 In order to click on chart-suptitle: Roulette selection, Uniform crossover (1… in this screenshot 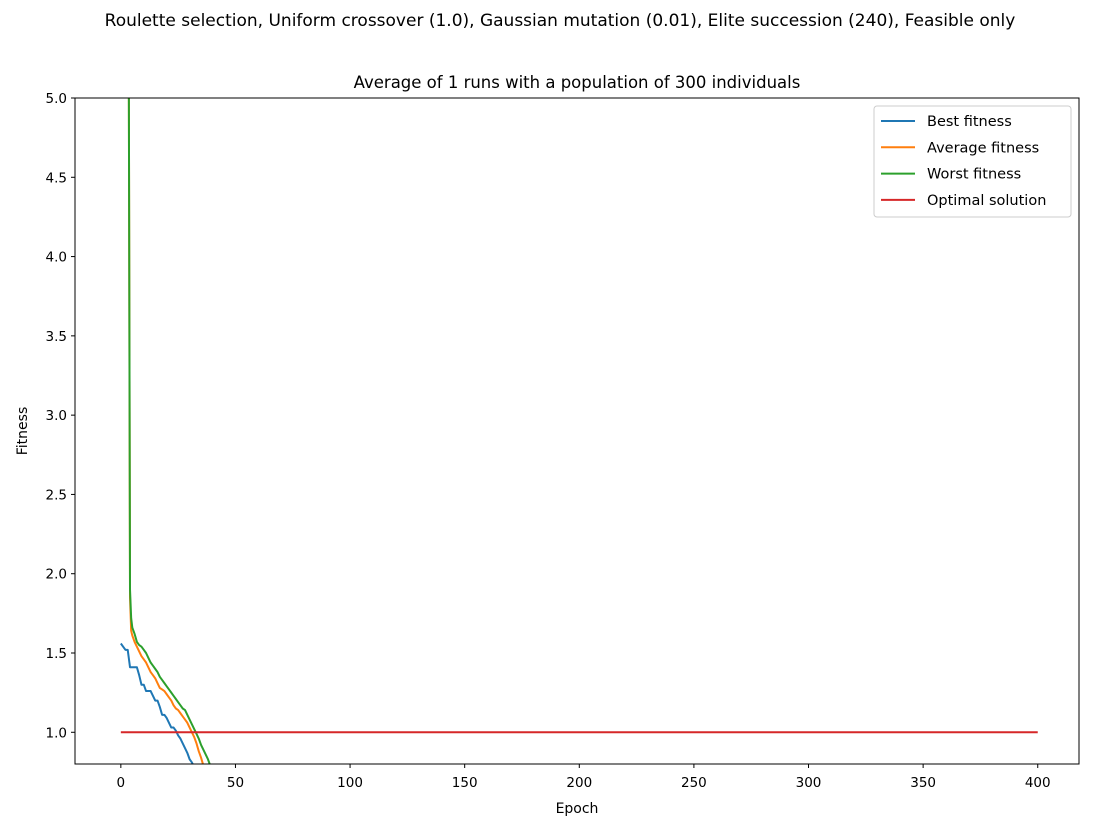, I will do `click(560, 21)`.